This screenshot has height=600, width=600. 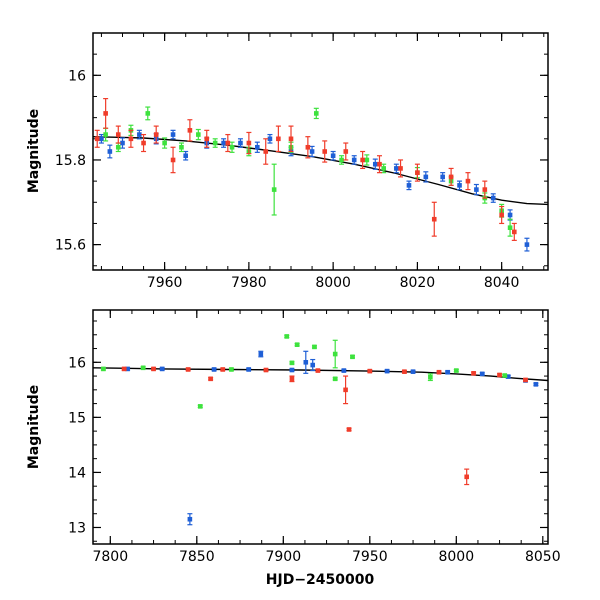 I want to click on bottom-x-tick-label: 7900, so click(x=283, y=557).